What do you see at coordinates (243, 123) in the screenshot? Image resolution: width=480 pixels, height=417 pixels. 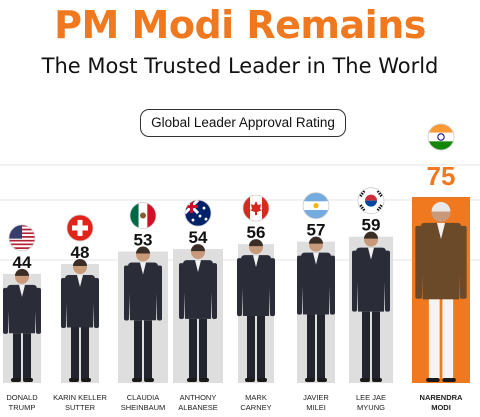 I see `chart-title: Global Leader Approval Rating` at bounding box center [243, 123].